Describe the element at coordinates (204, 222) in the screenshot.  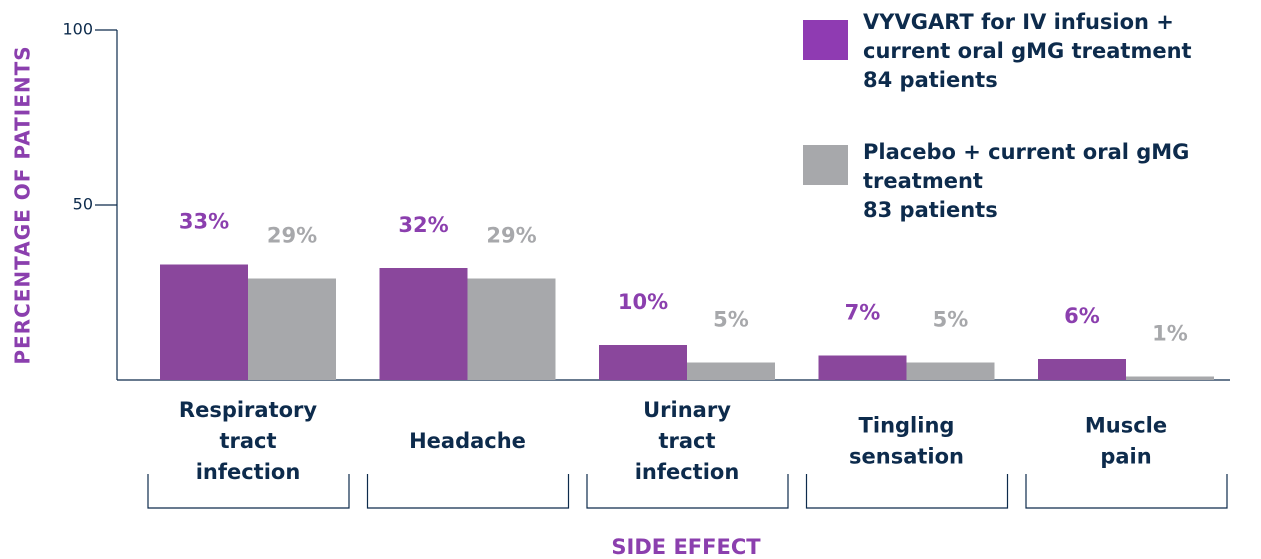
I see `value-label: 33%` at that location.